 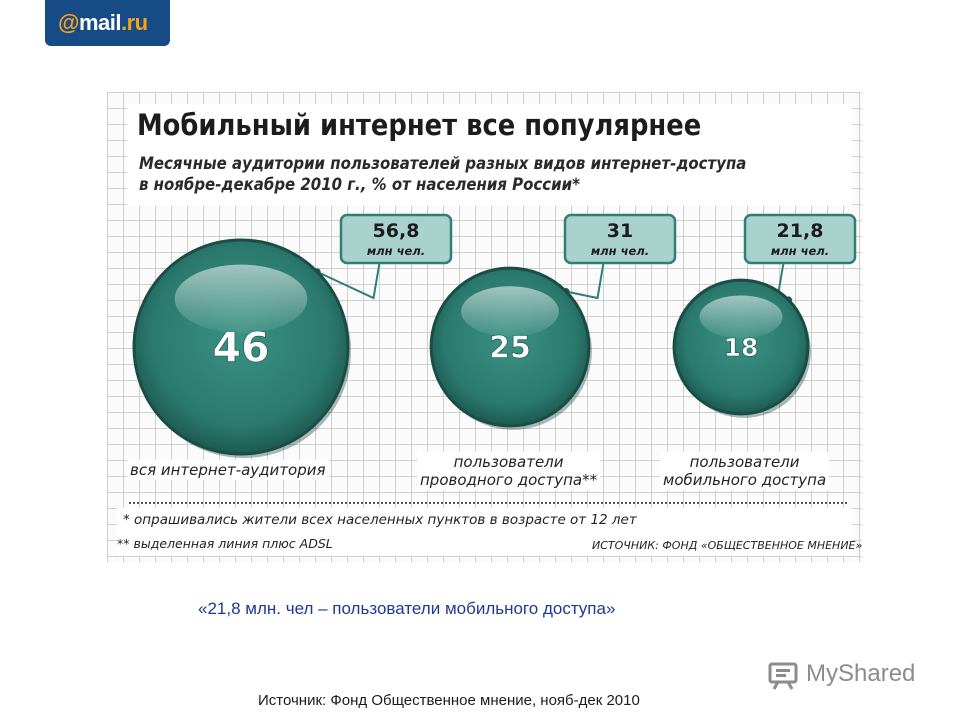 What do you see at coordinates (240, 347) in the screenshot?
I see `bubble-value: 46` at bounding box center [240, 347].